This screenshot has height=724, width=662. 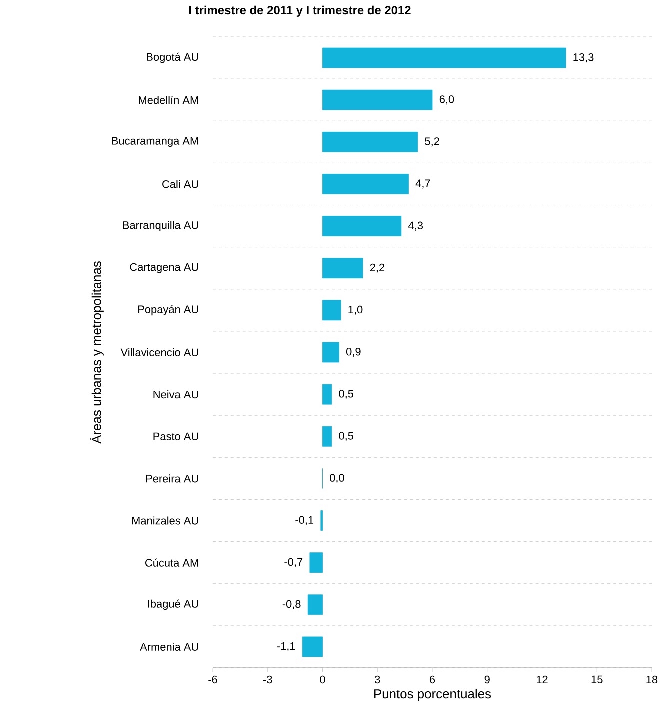 I want to click on data-label: -0,1, so click(x=305, y=521).